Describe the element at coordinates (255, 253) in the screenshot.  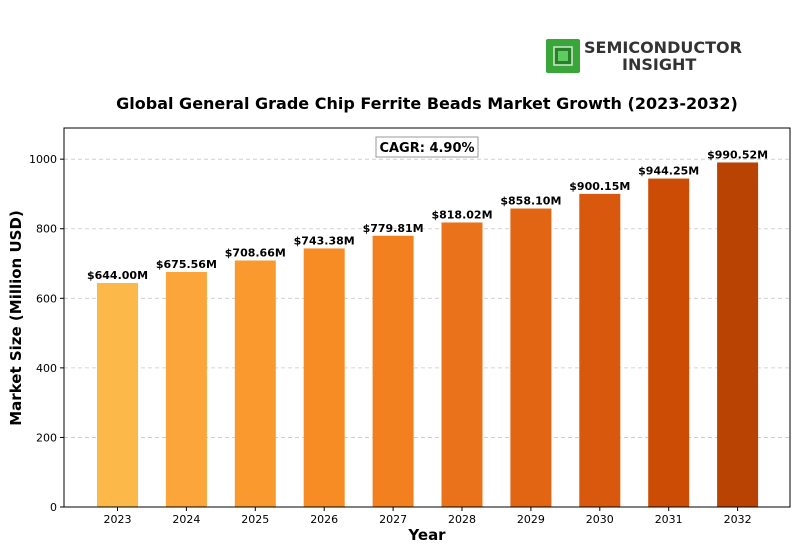
I see `bar-value-label: $708.66M` at that location.